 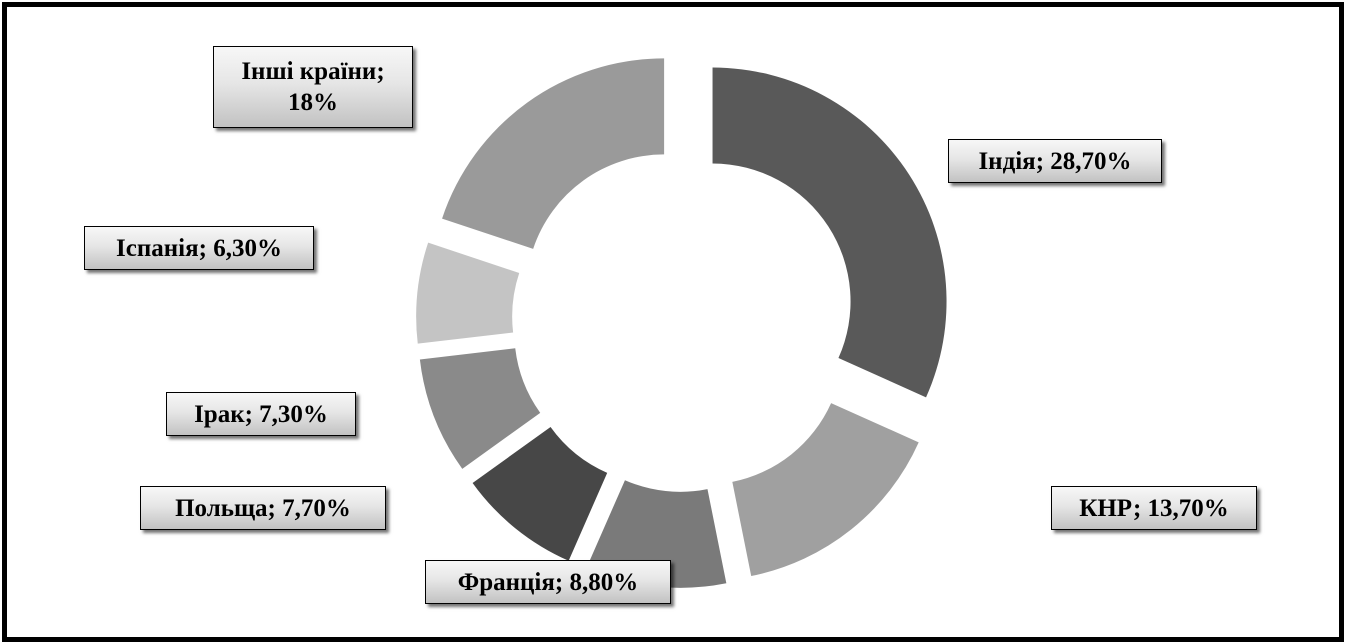 What do you see at coordinates (548, 582) in the screenshot?
I see `data-label-france: Франція; 8,80%` at bounding box center [548, 582].